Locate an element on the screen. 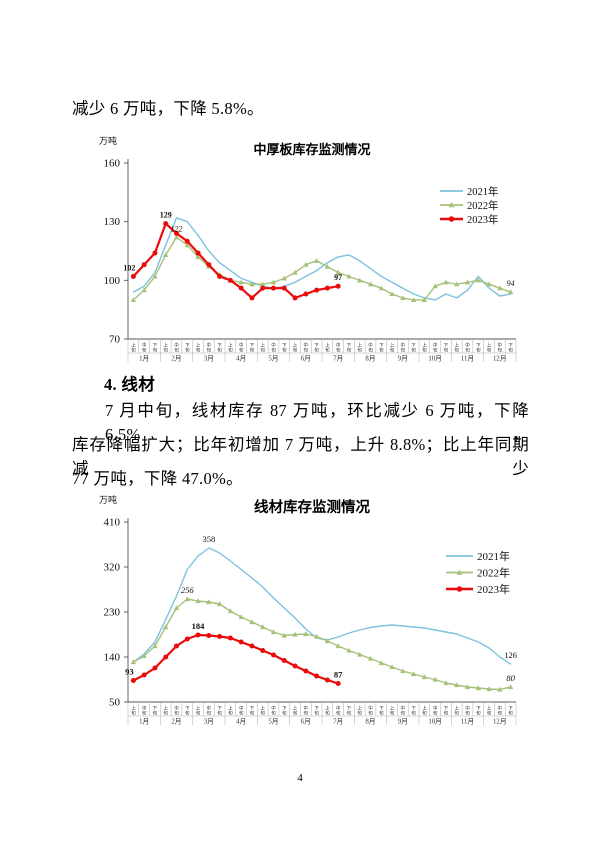 The width and height of the screenshot is (600, 849). y-tick-label: 130 is located at coordinates (112, 222).